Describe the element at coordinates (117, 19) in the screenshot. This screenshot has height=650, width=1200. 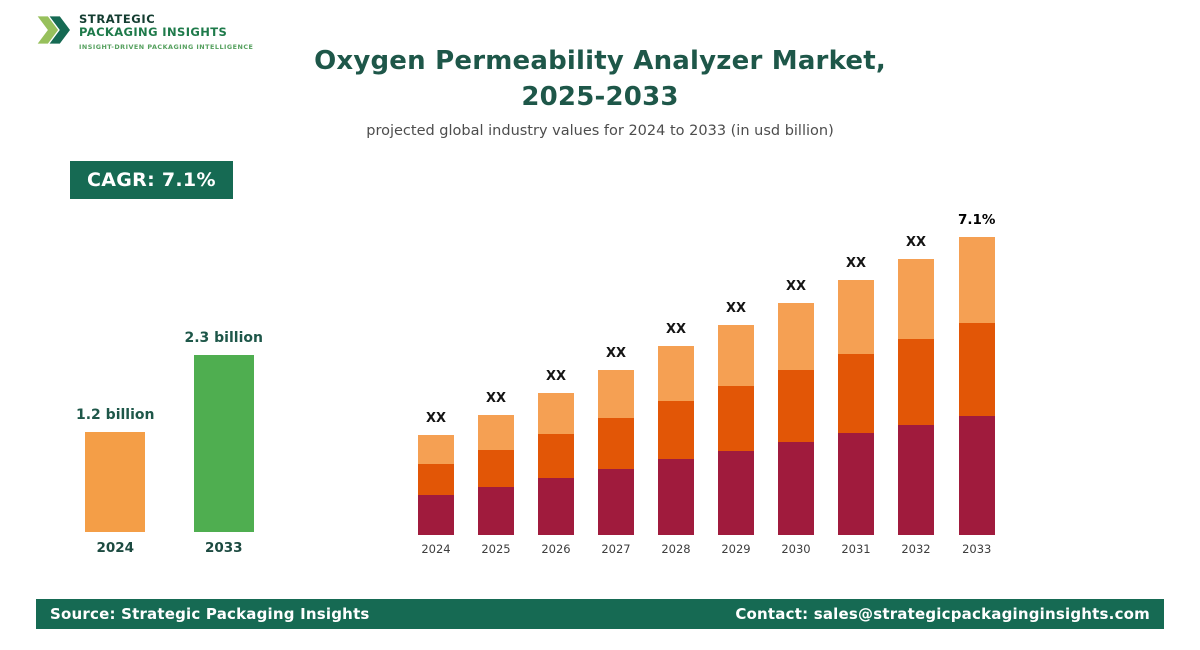
I see `brand-name-line1: STRATEGIC` at that location.